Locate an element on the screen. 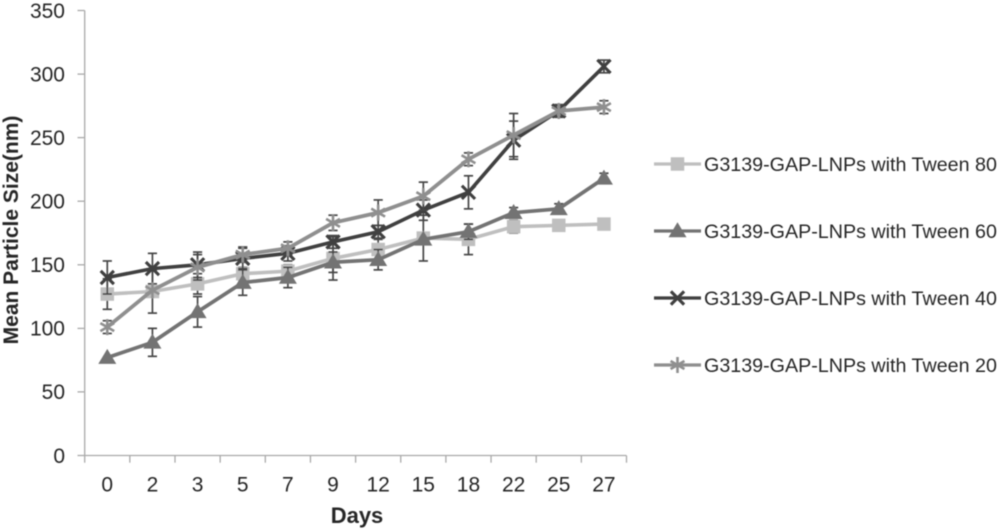  svg-text: 12 is located at coordinates (377, 485).